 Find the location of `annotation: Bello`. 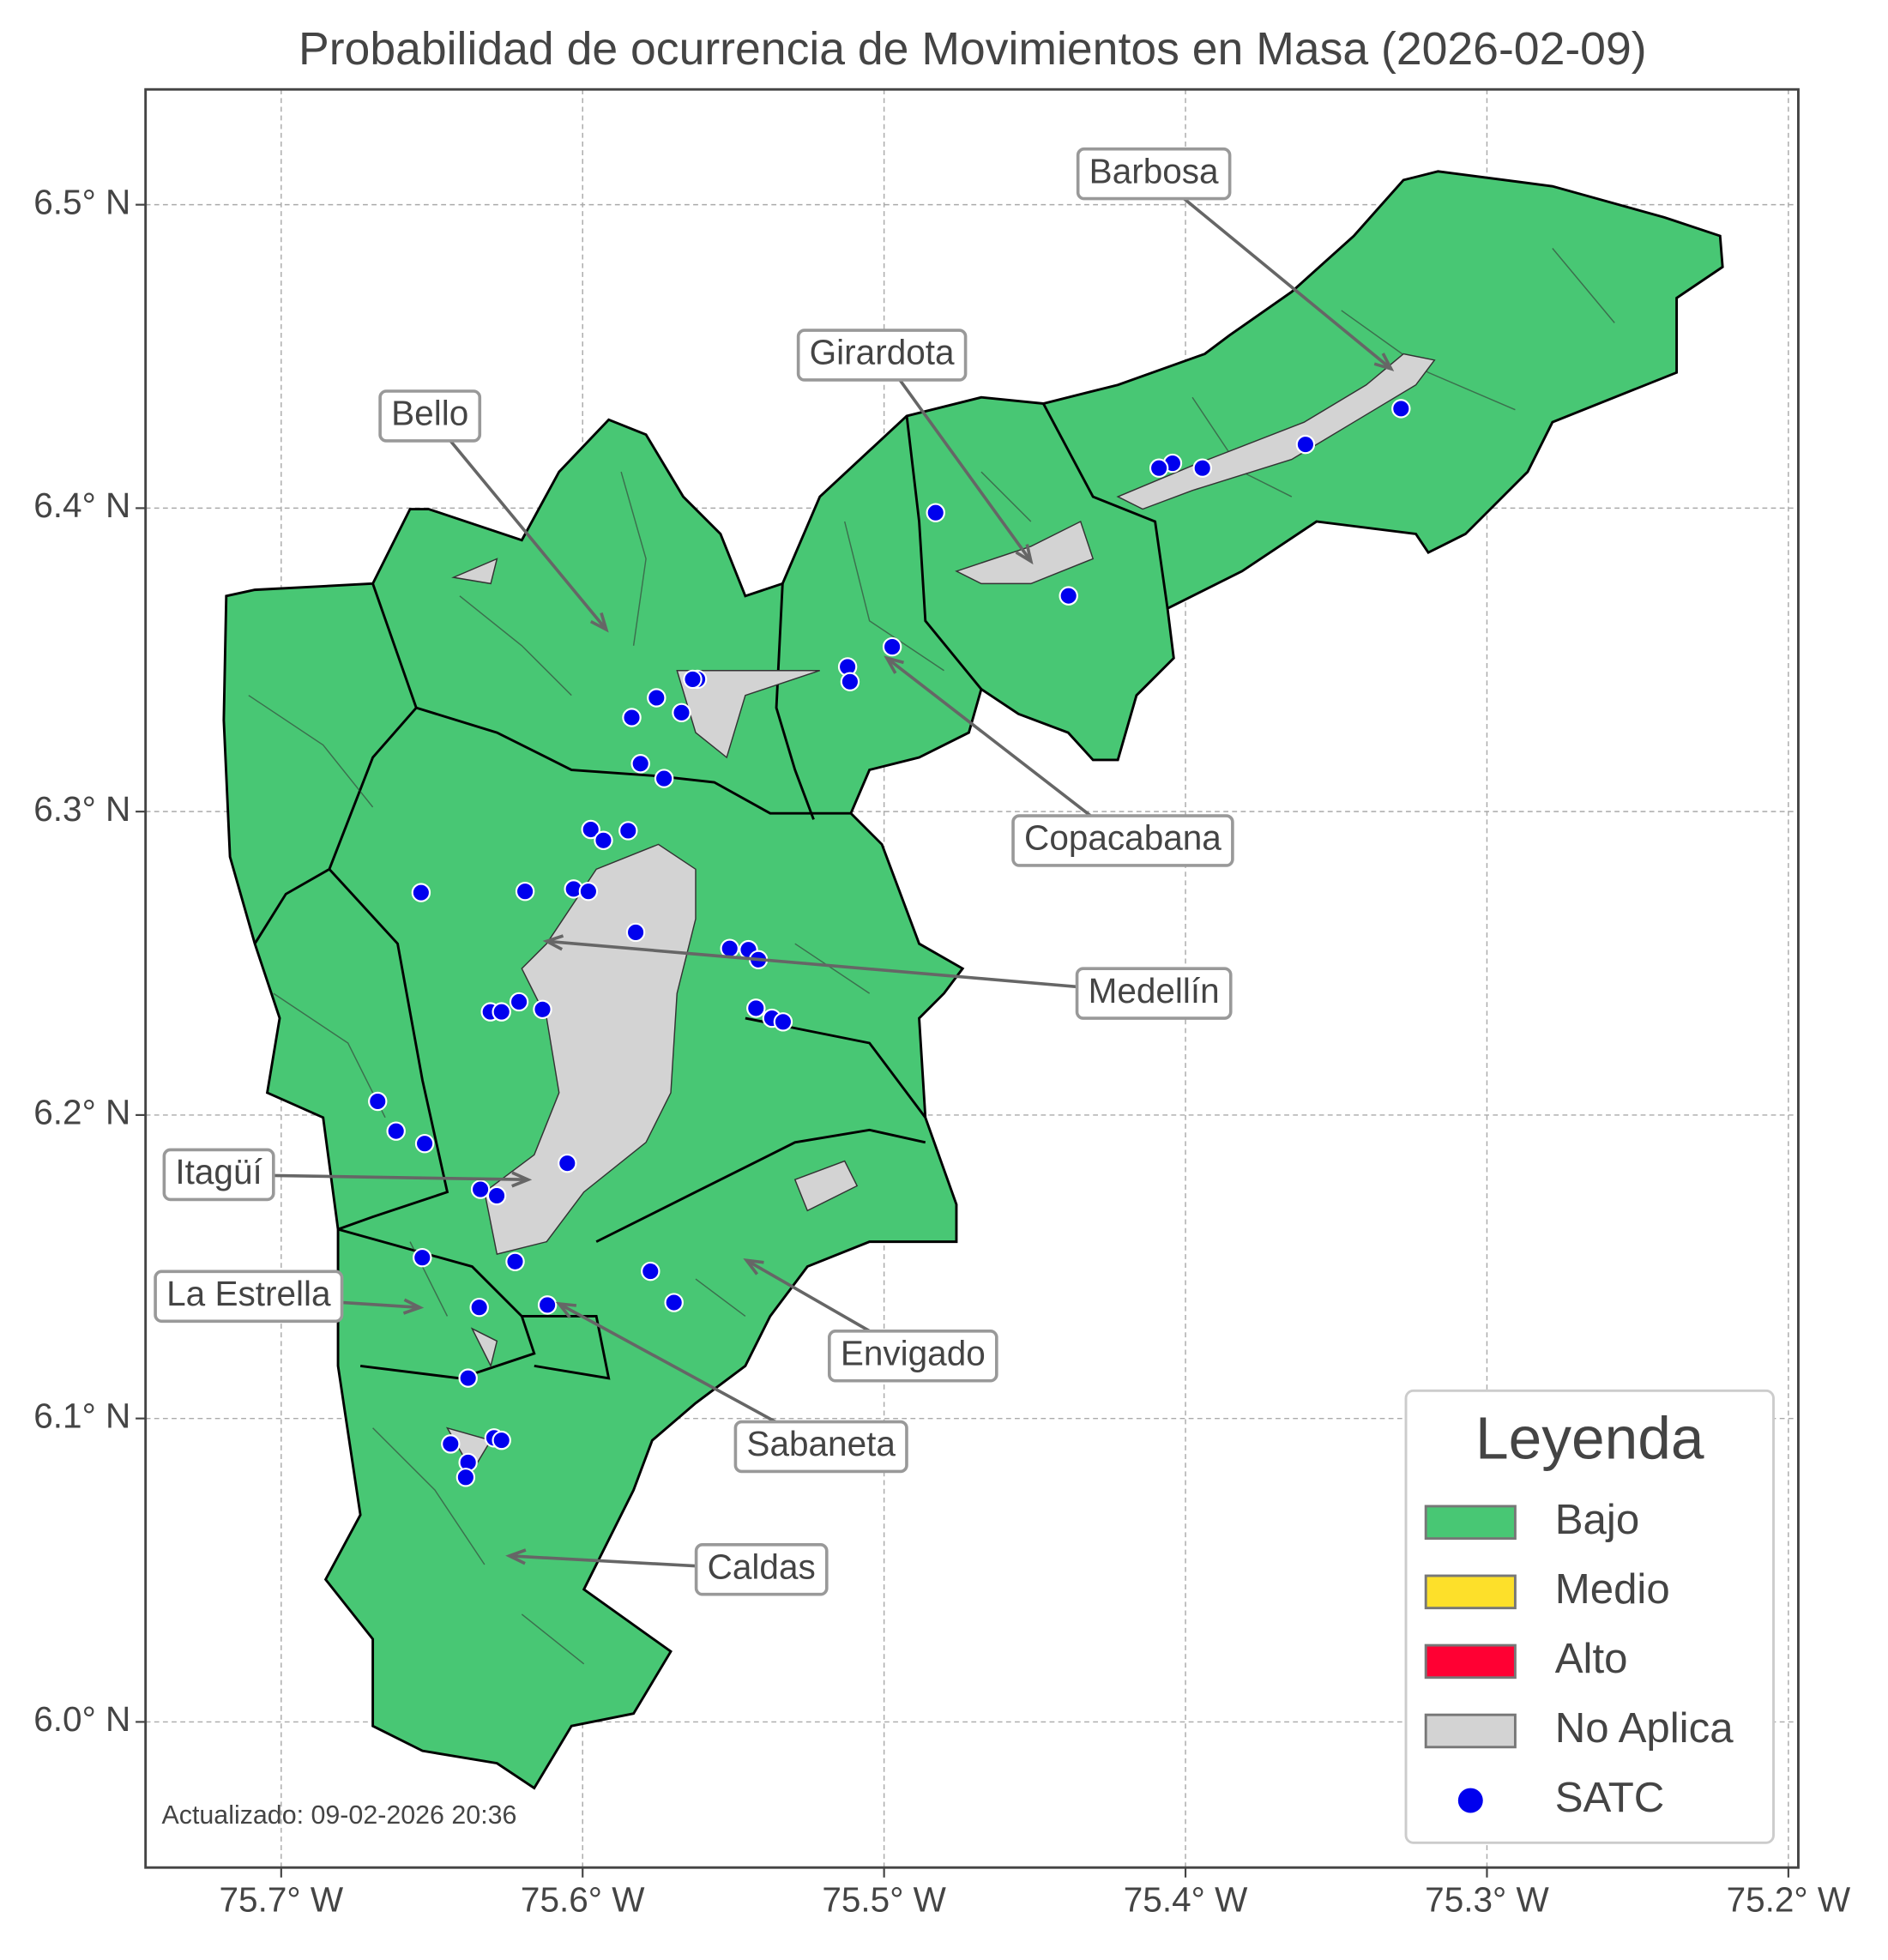

annotation: Bello is located at coordinates (494, 511).